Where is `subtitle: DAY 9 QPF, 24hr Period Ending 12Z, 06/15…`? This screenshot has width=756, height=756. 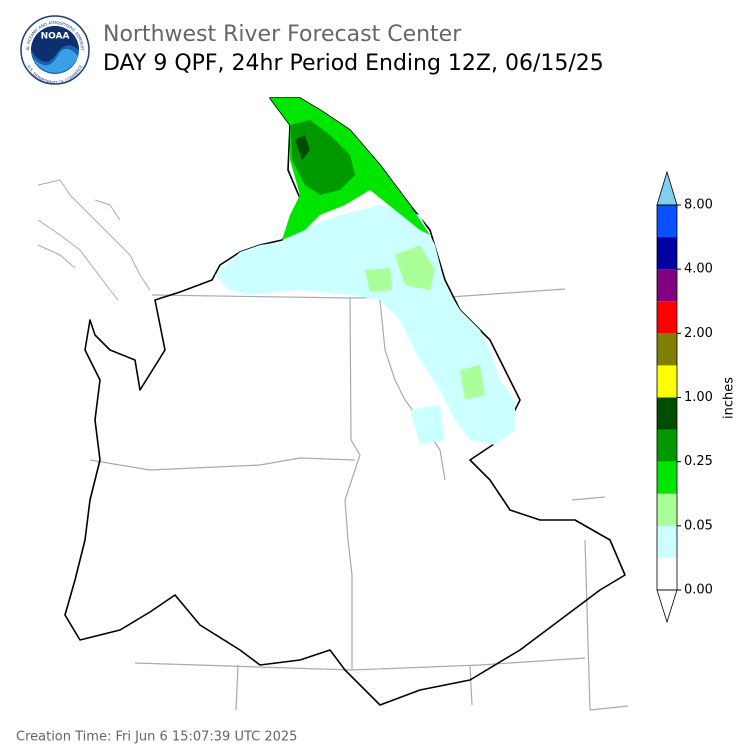 subtitle: DAY 9 QPF, 24hr Period Ending 12Z, 06/15… is located at coordinates (353, 63).